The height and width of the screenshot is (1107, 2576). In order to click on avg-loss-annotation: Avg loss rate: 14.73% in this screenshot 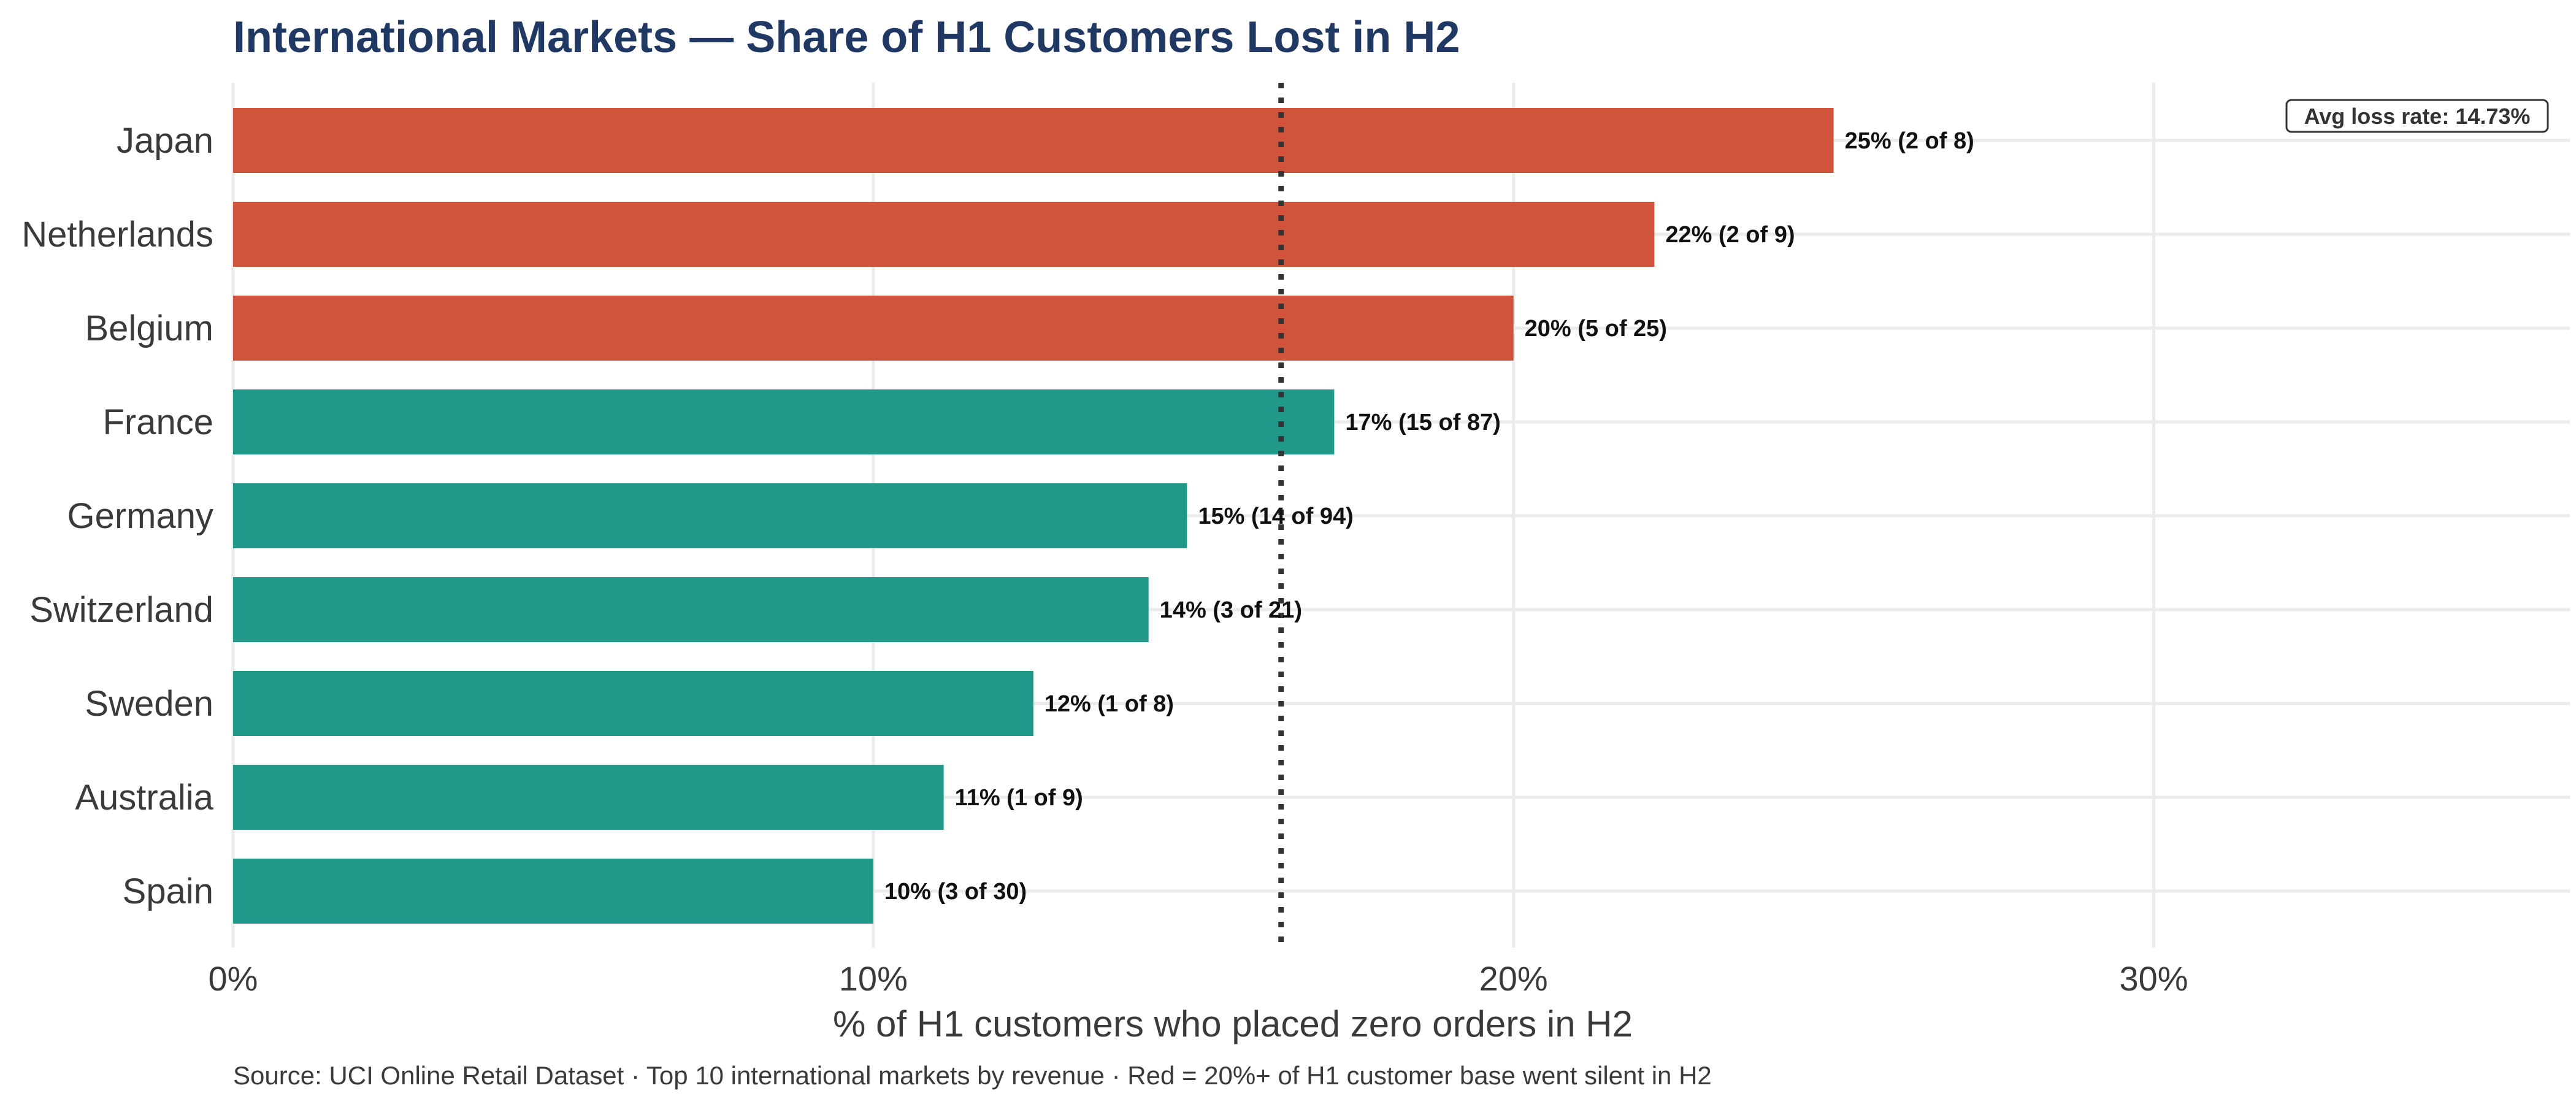, I will do `click(2417, 116)`.